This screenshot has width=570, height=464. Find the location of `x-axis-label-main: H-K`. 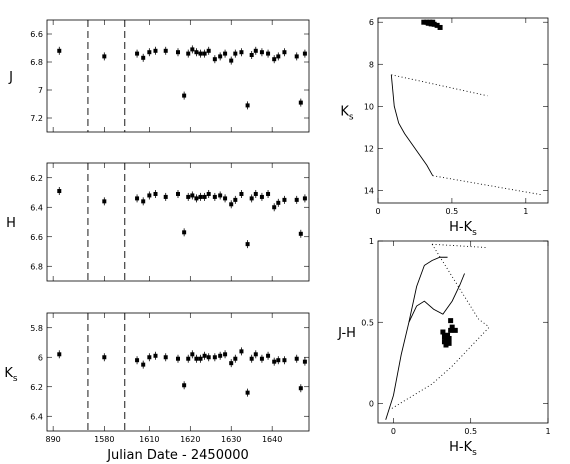

x-axis-label-main: H-K is located at coordinates (460, 227).